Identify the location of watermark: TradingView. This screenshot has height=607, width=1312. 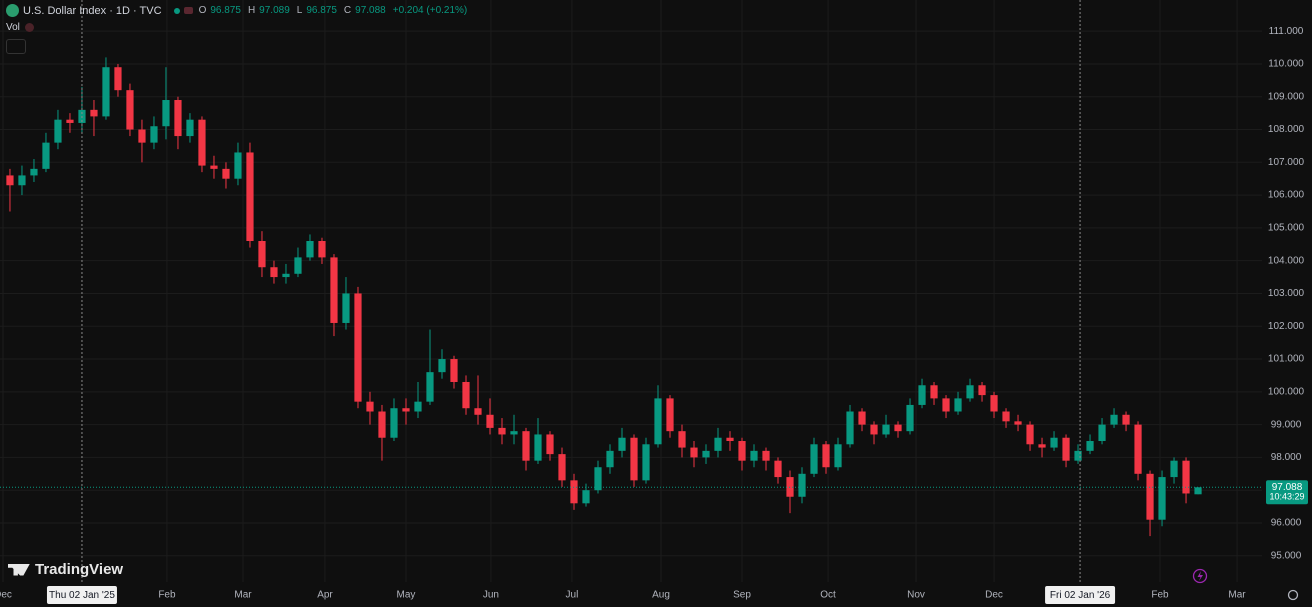
(65, 569).